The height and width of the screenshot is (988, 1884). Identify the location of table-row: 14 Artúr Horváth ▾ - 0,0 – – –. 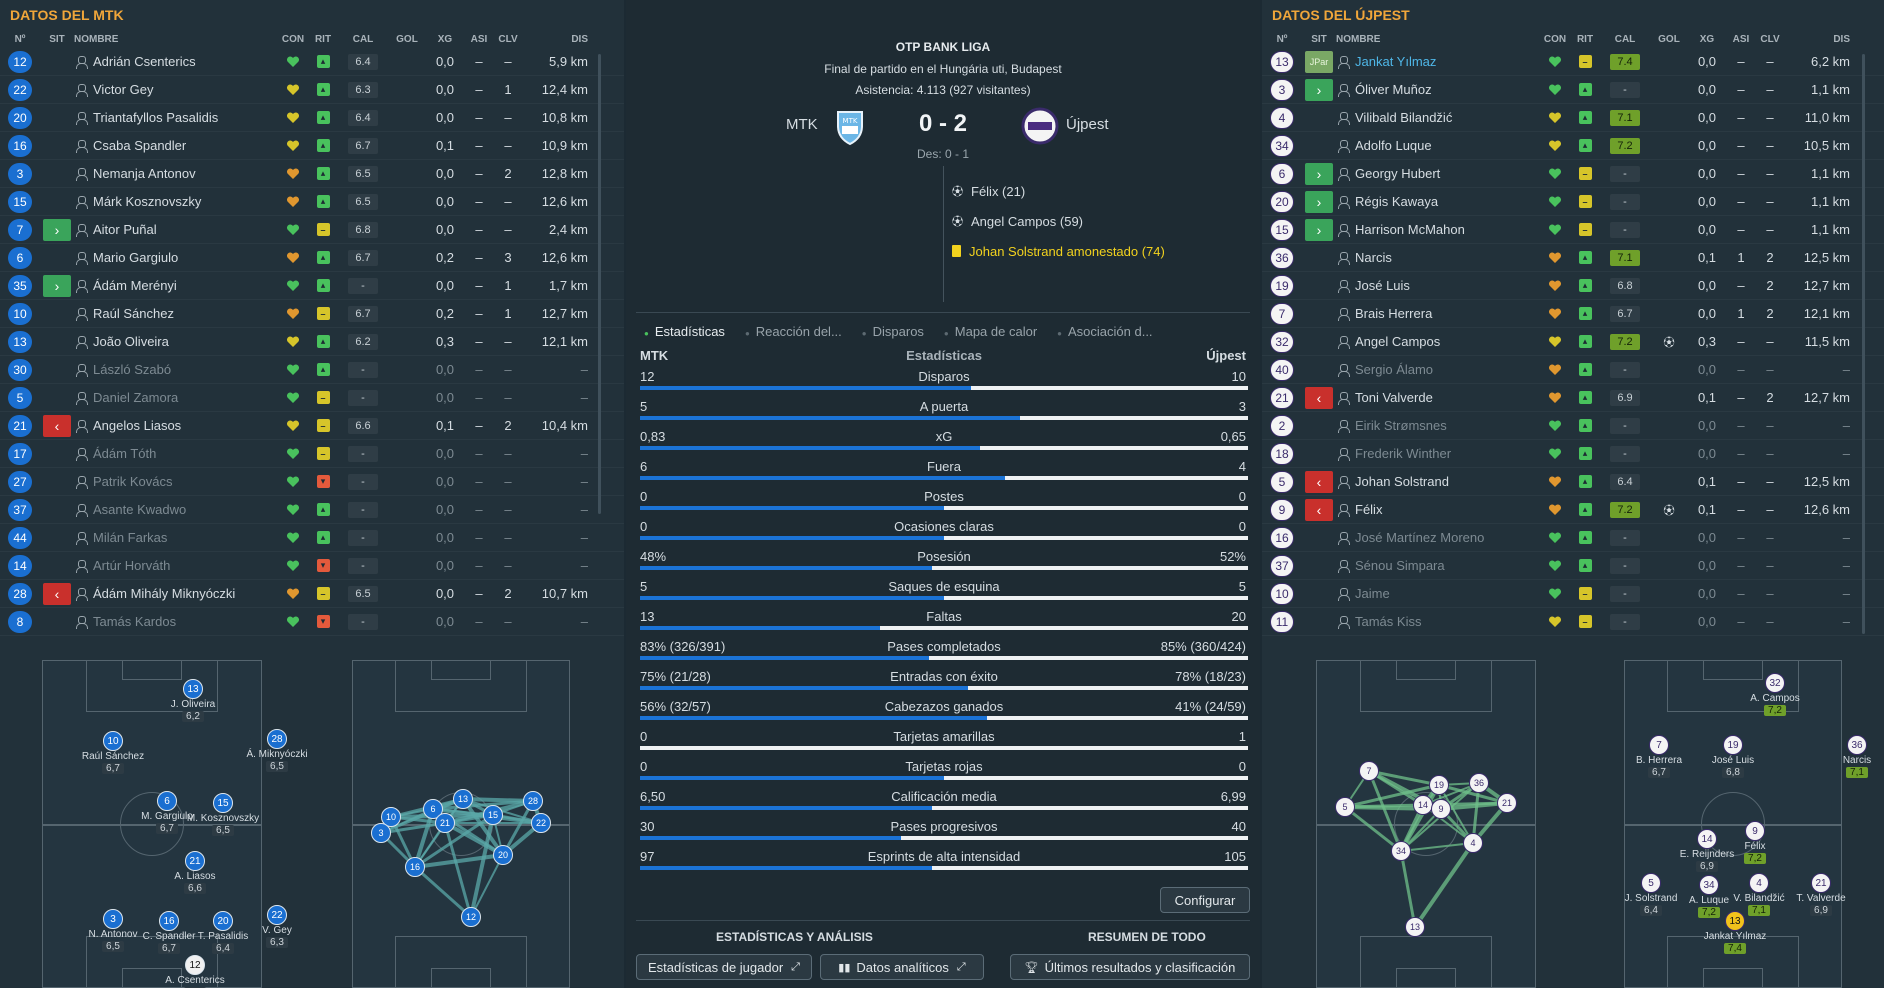
(312, 566).